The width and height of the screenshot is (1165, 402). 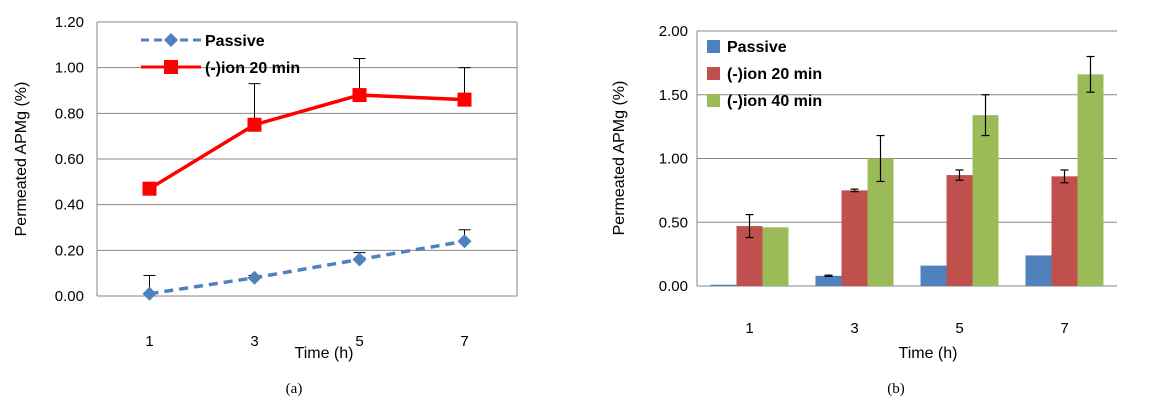 I want to click on chart-a-ylabel: Permeated APMg (%), so click(x=21, y=159).